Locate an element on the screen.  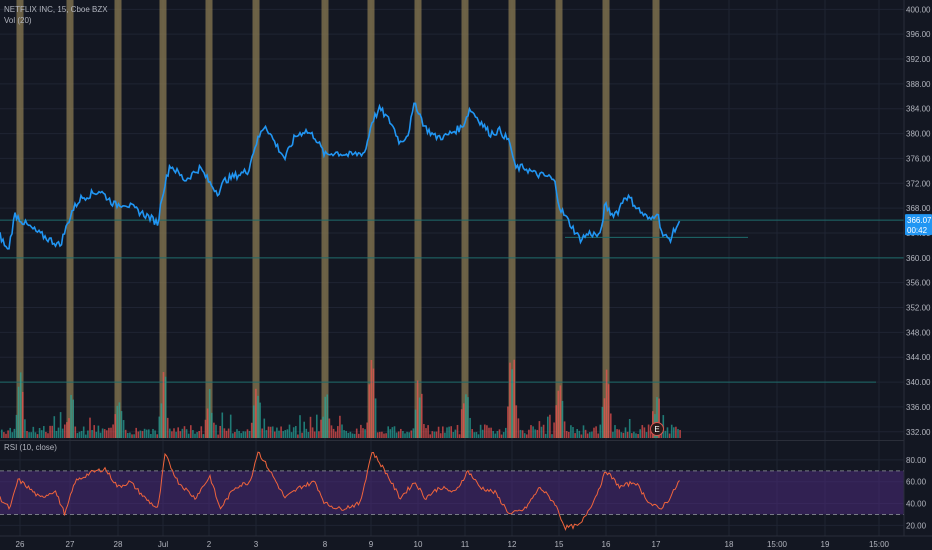
earnings-marker-icon is located at coordinates (657, 429).